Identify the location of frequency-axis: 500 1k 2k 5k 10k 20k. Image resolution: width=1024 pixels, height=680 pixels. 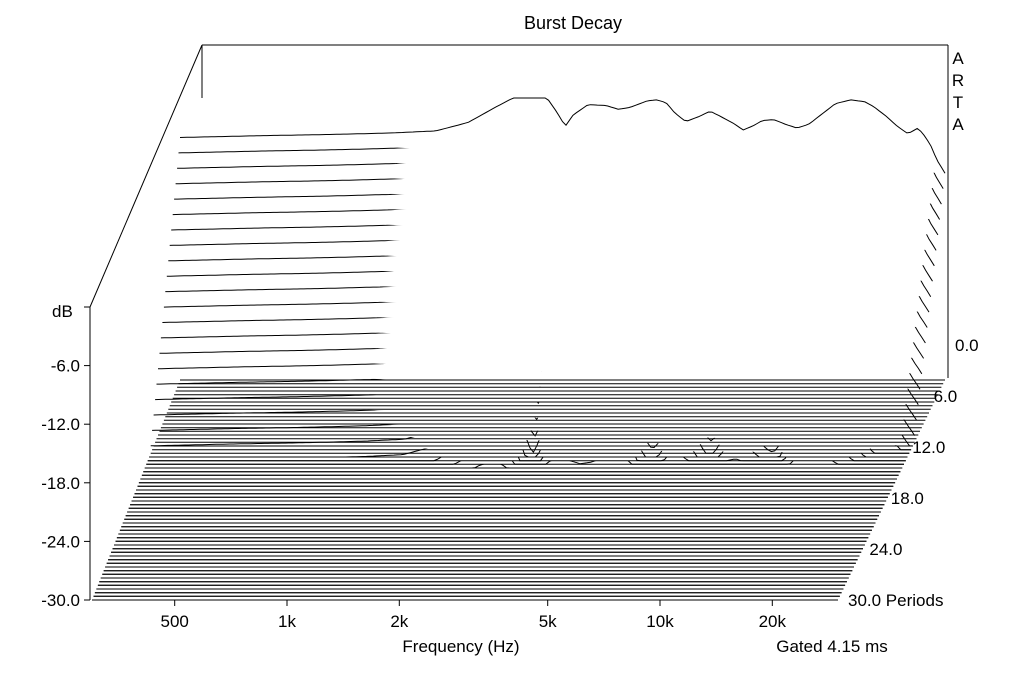
(474, 615).